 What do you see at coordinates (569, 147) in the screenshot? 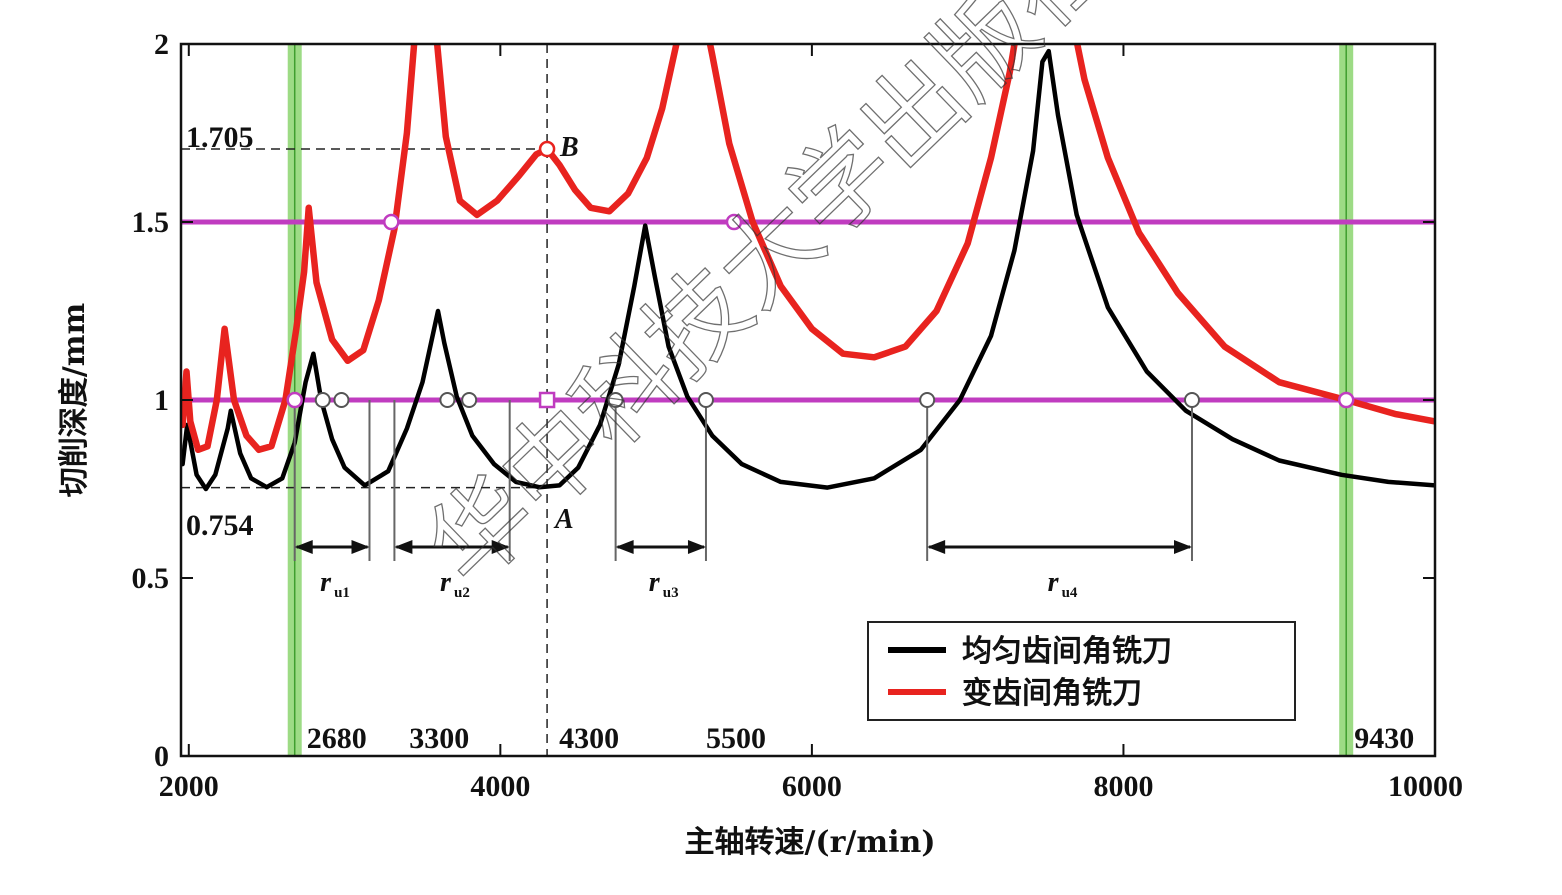
I see `point-b-label: B` at bounding box center [569, 147].